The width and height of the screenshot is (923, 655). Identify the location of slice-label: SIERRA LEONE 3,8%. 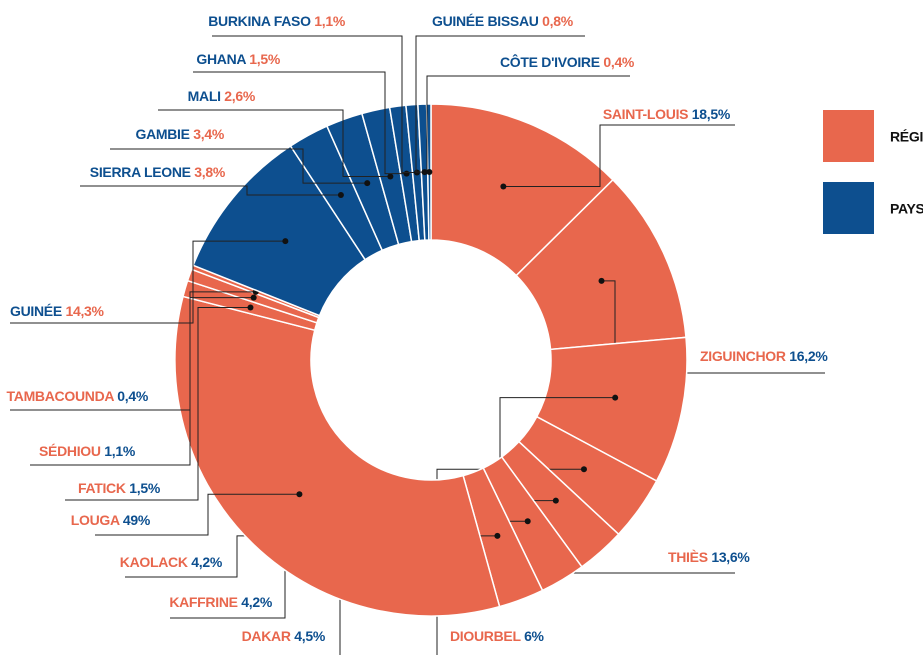
(158, 172).